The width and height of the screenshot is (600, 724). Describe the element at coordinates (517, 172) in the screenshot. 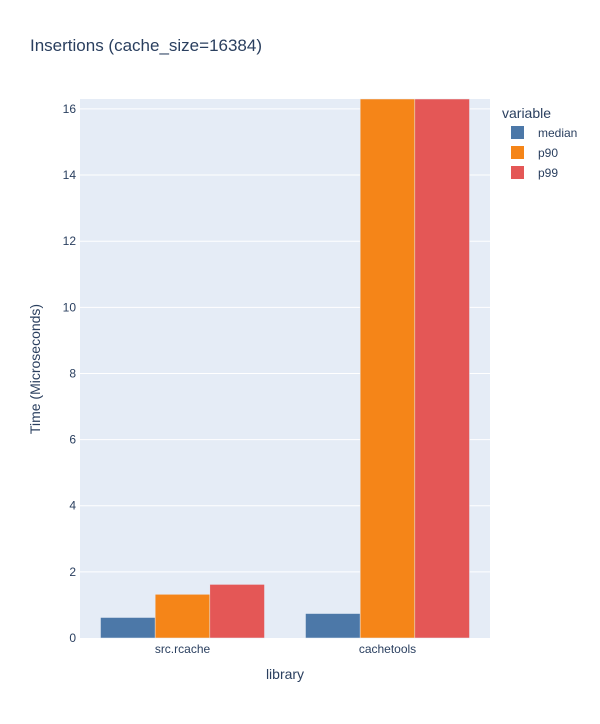

I see `legend-swatch-p99` at that location.